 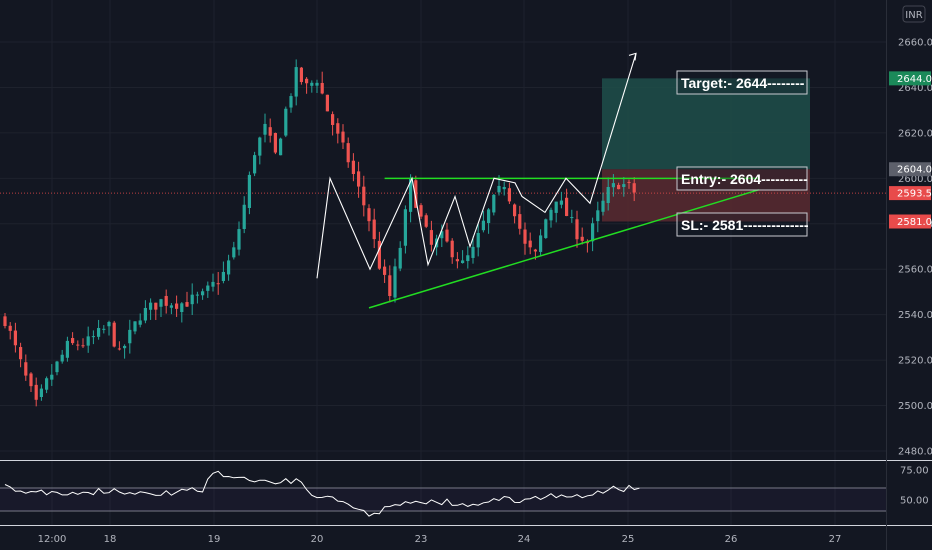 What do you see at coordinates (742, 224) in the screenshot?
I see `stop-annotation: SL:- 2581--------------` at bounding box center [742, 224].